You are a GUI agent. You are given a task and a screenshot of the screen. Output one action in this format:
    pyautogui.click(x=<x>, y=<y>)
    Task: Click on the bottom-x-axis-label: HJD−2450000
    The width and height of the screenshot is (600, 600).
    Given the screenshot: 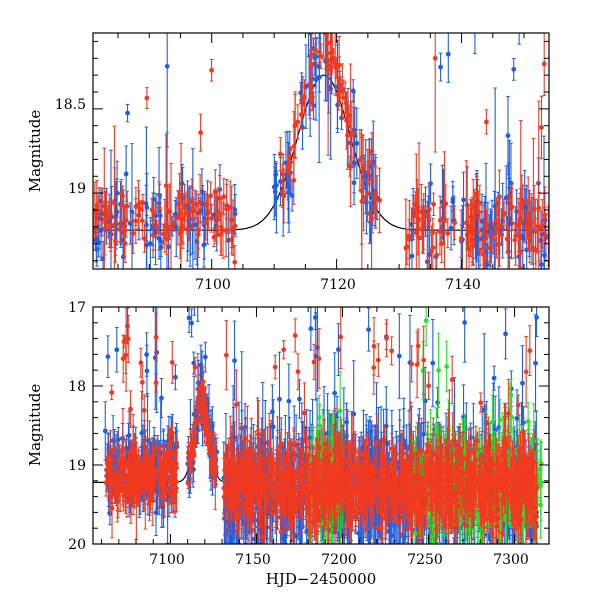 What is the action you would take?
    pyautogui.click(x=321, y=579)
    